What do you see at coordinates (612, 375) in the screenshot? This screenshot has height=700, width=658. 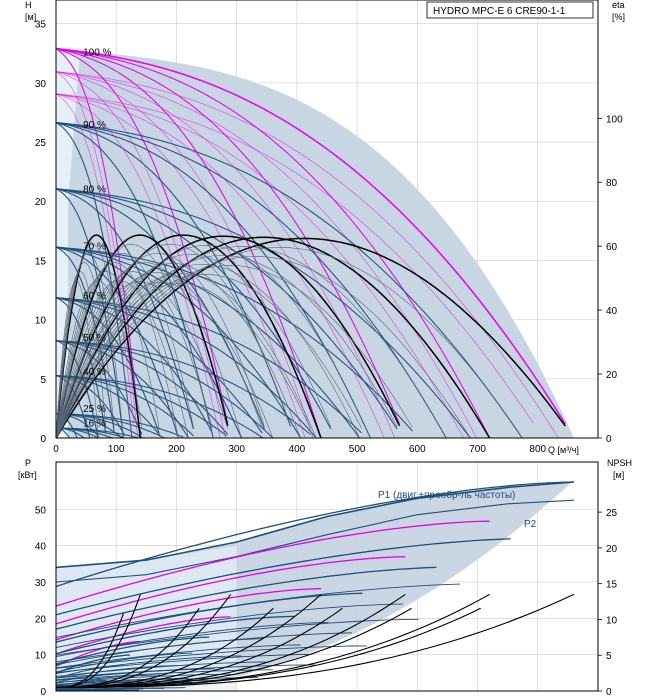 I see `y-tick-eta-20: 20` at bounding box center [612, 375].